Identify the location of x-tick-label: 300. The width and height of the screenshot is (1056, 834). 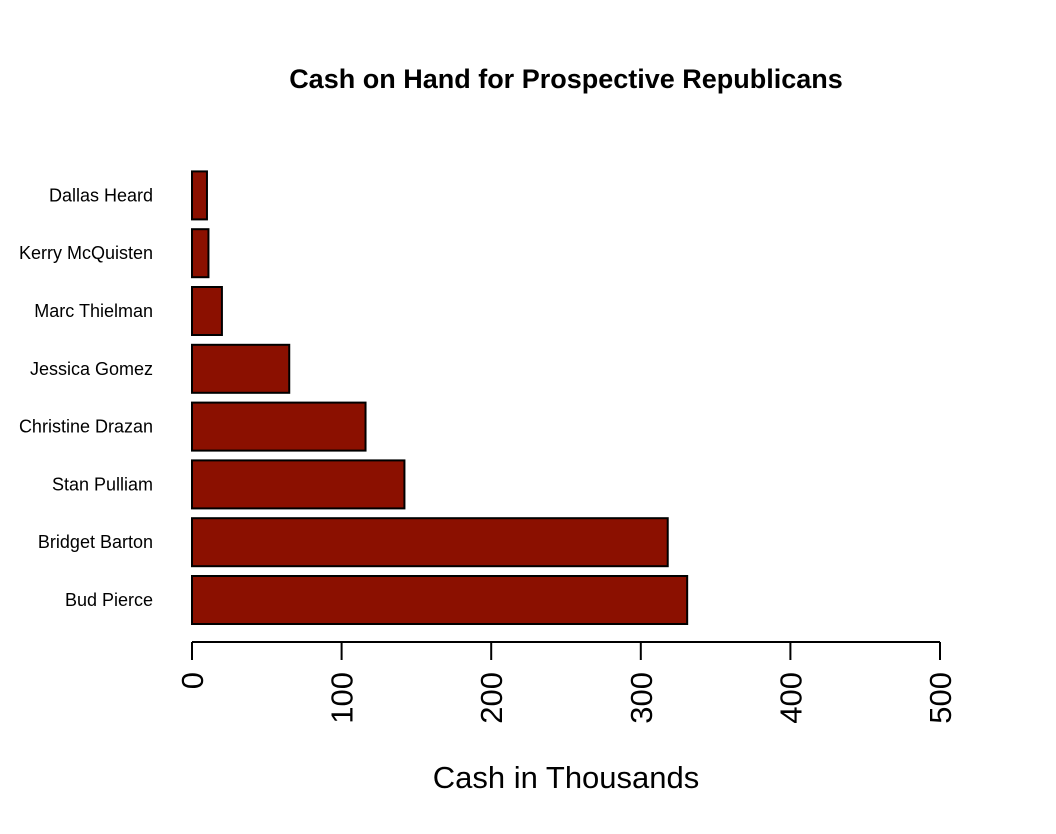
(641, 698).